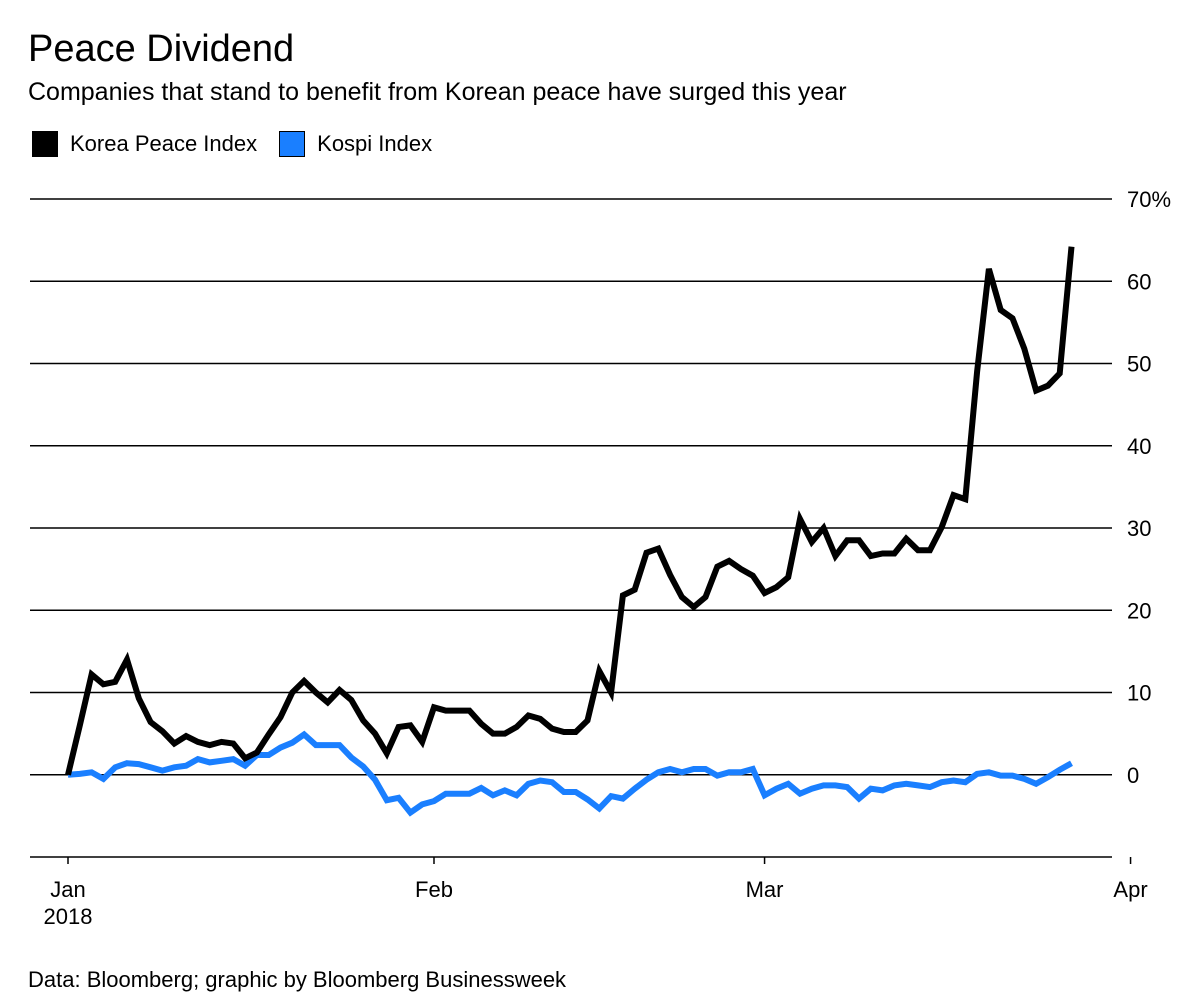 This screenshot has height=1008, width=1200. Describe the element at coordinates (68, 916) in the screenshot. I see `x-tick-sublabel: 2018` at that location.